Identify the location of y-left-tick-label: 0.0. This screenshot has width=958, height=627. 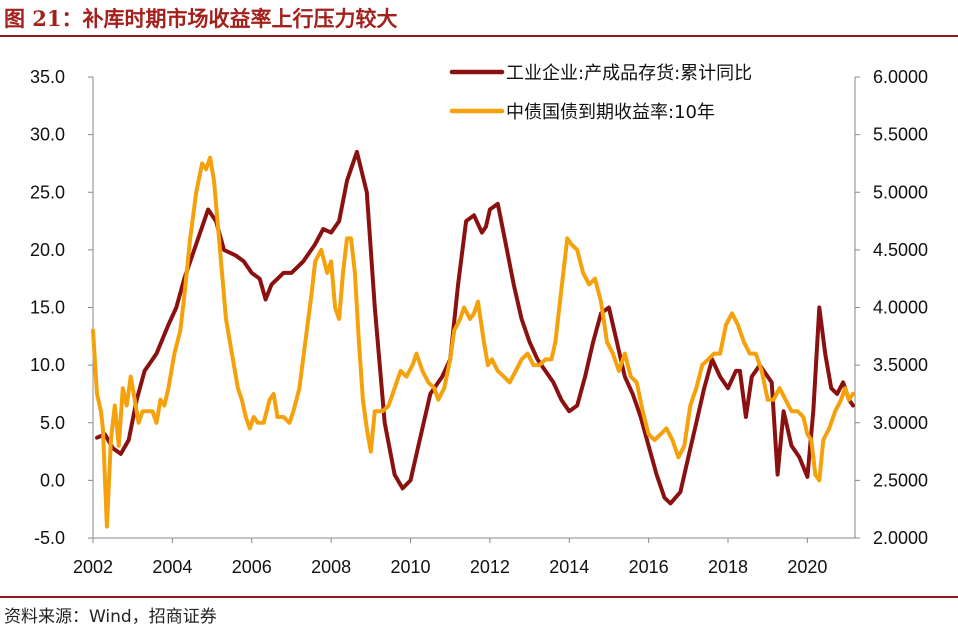
(52, 480).